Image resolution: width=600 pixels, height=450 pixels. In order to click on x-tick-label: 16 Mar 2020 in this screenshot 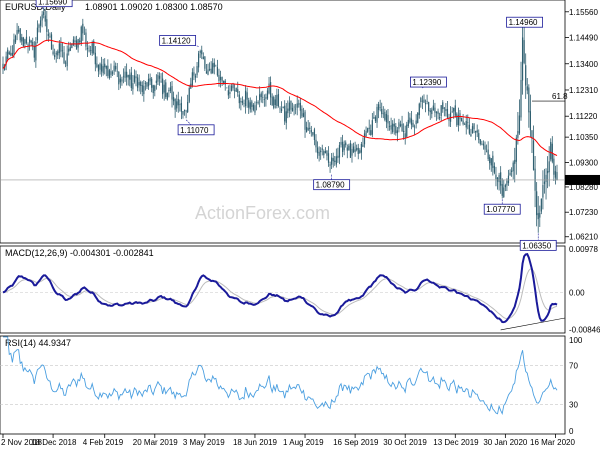, I will do `click(552, 442)`.